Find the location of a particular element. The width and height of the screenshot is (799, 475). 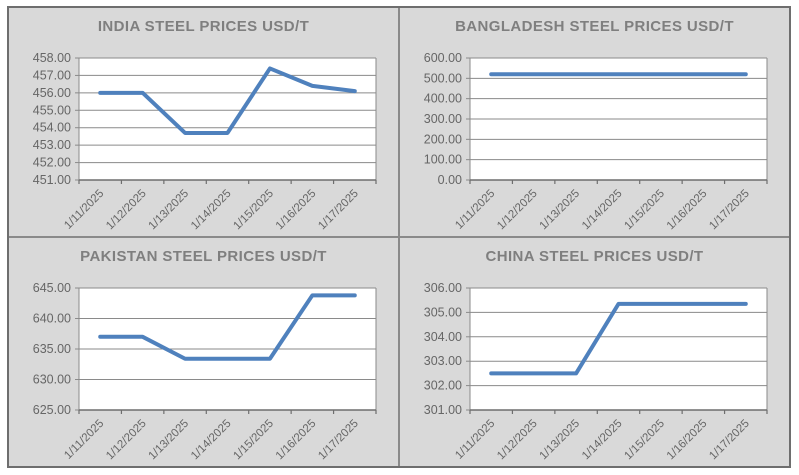

svg-text: 451.00 is located at coordinates (52, 180).